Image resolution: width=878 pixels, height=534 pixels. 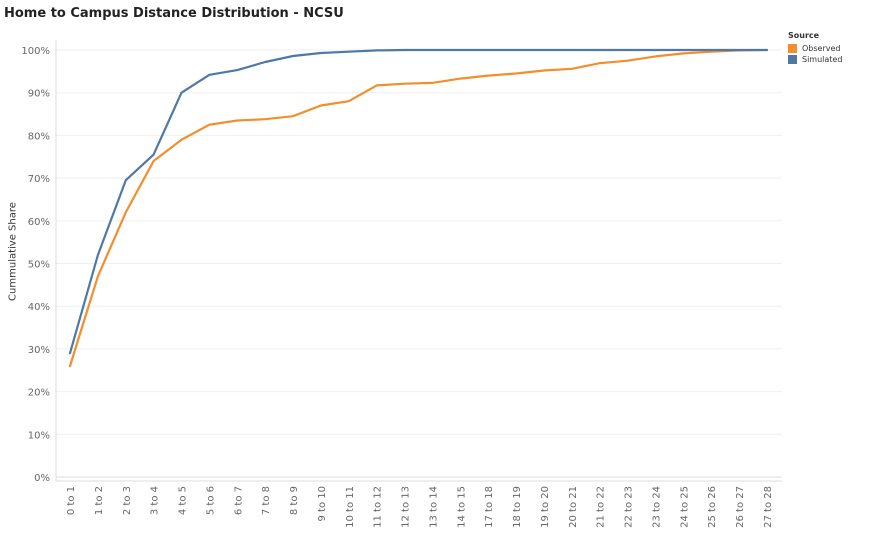 I want to click on x-tick-label: 5 to 6, so click(x=210, y=500).